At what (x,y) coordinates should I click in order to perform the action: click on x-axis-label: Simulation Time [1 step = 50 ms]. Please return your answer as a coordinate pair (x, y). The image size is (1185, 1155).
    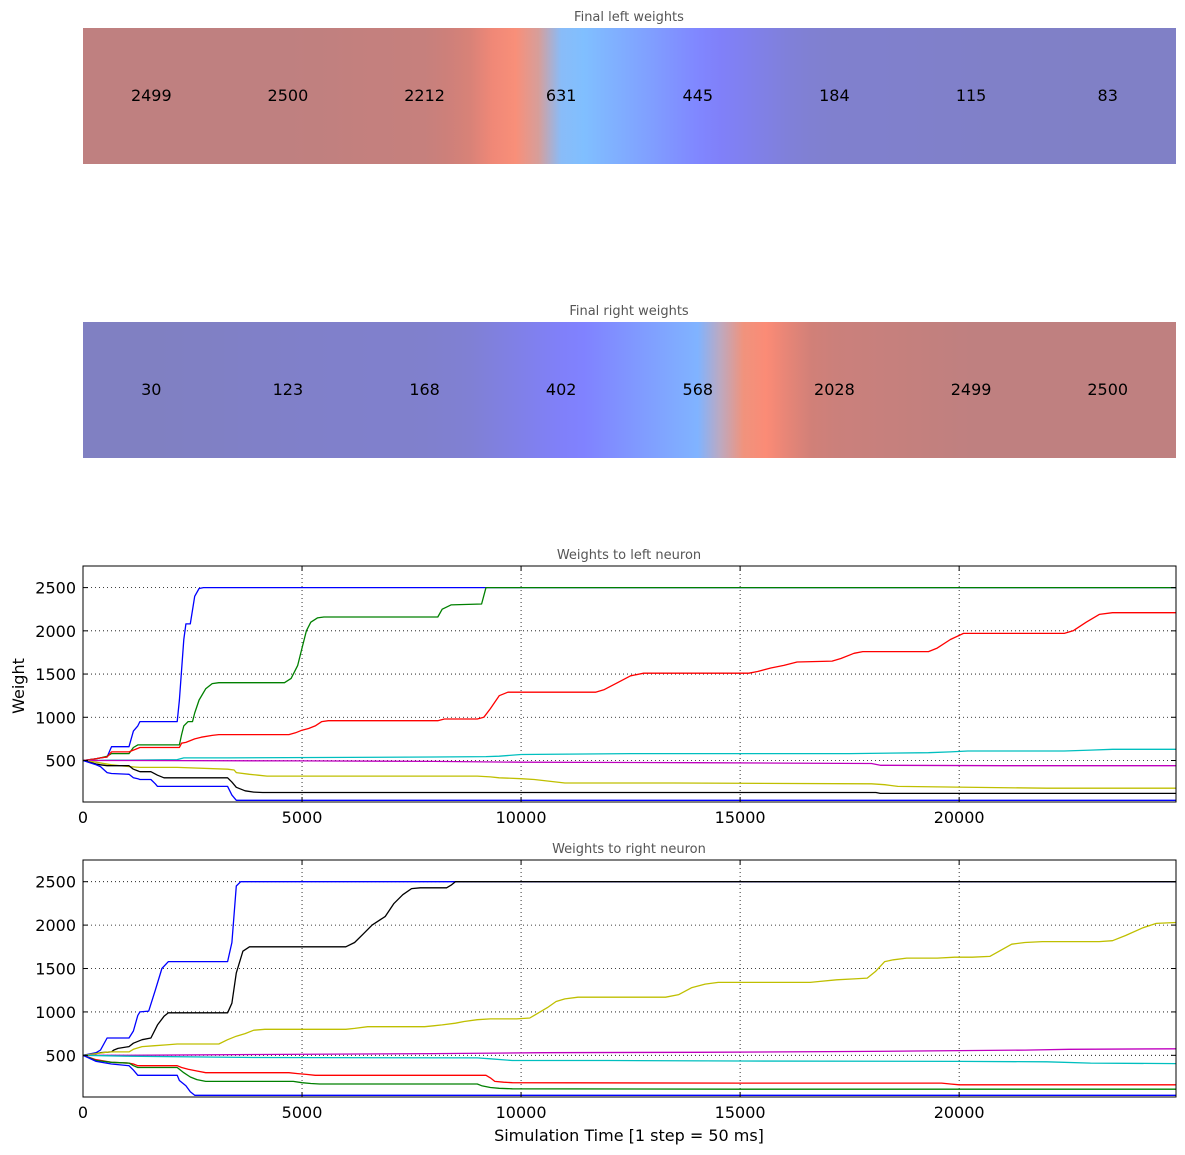
    Looking at the image, I should click on (629, 1135).